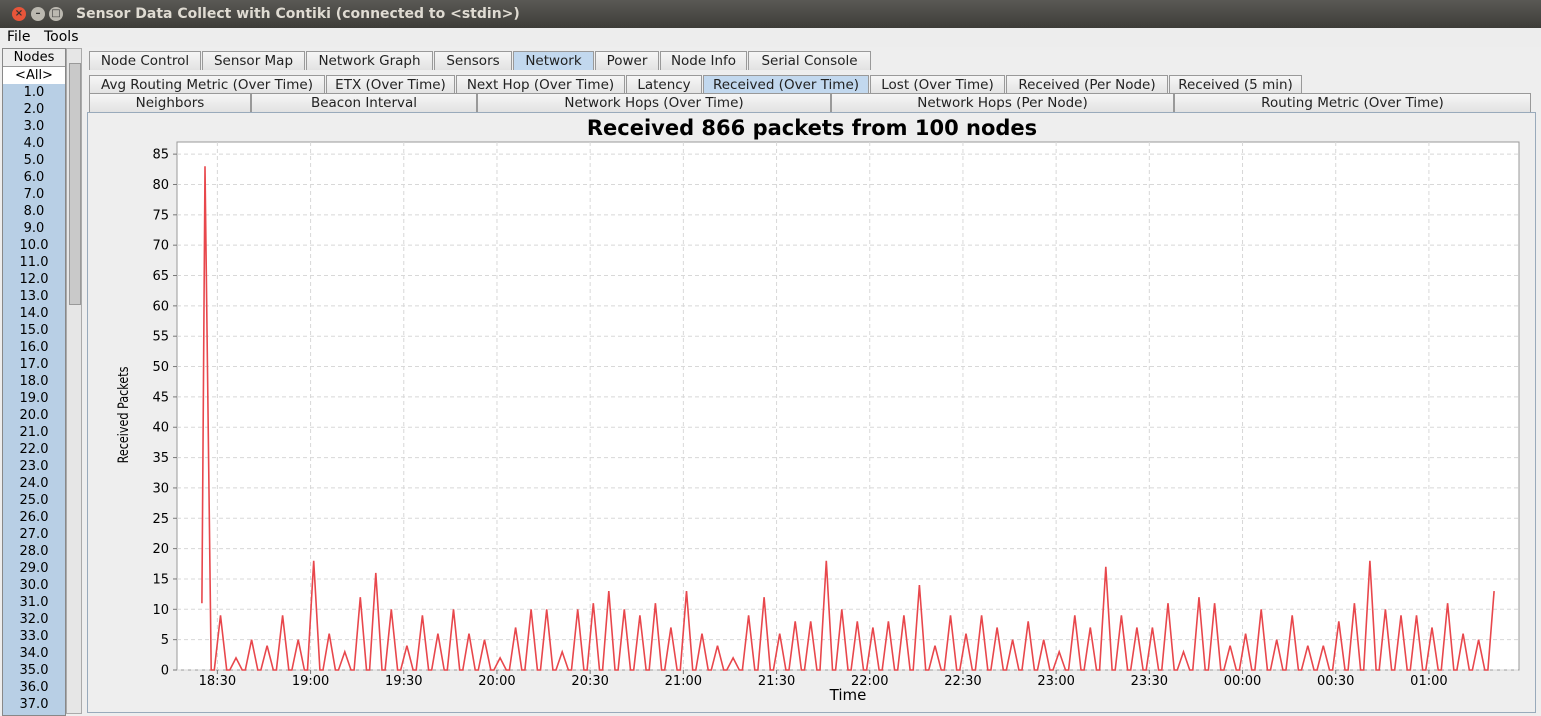  I want to click on tab: Beacon Interval, so click(364, 102).